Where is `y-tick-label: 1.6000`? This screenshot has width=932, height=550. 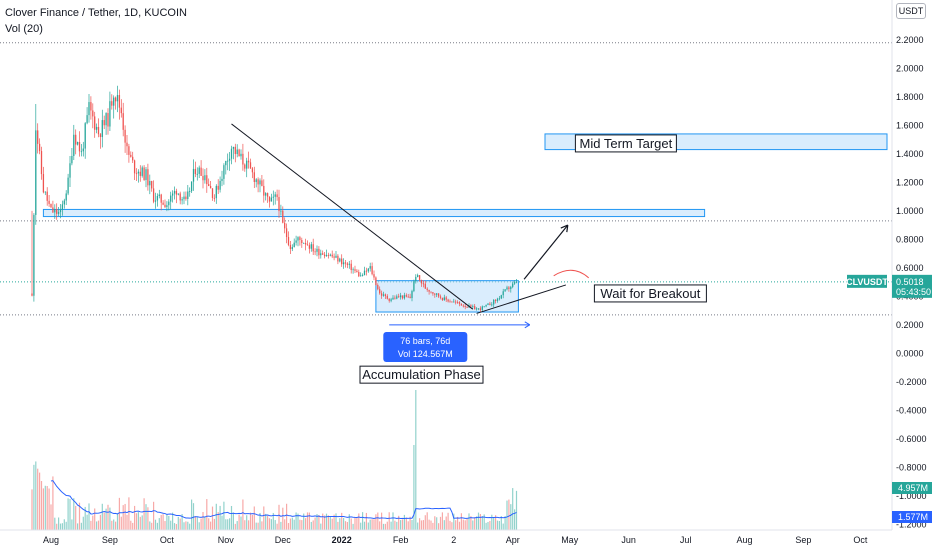
y-tick-label: 1.6000 is located at coordinates (910, 125).